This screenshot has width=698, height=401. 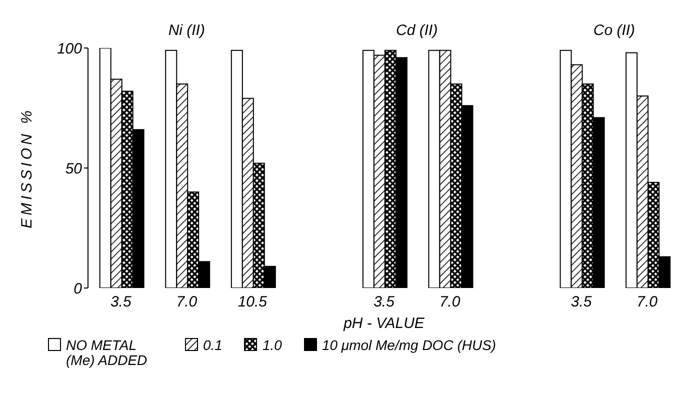 I want to click on text: Cd (II), so click(x=417, y=30).